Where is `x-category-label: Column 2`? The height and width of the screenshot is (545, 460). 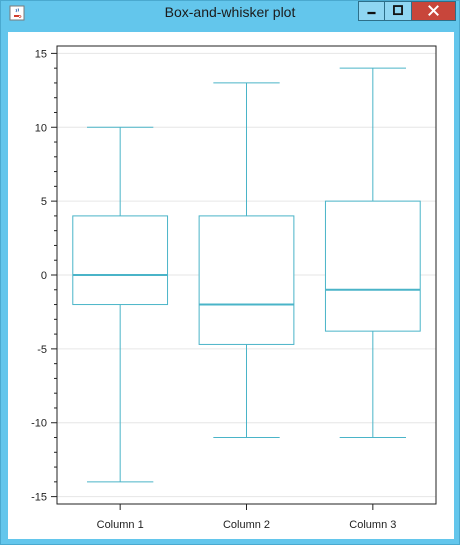
x-category-label: Column 2 is located at coordinates (246, 525).